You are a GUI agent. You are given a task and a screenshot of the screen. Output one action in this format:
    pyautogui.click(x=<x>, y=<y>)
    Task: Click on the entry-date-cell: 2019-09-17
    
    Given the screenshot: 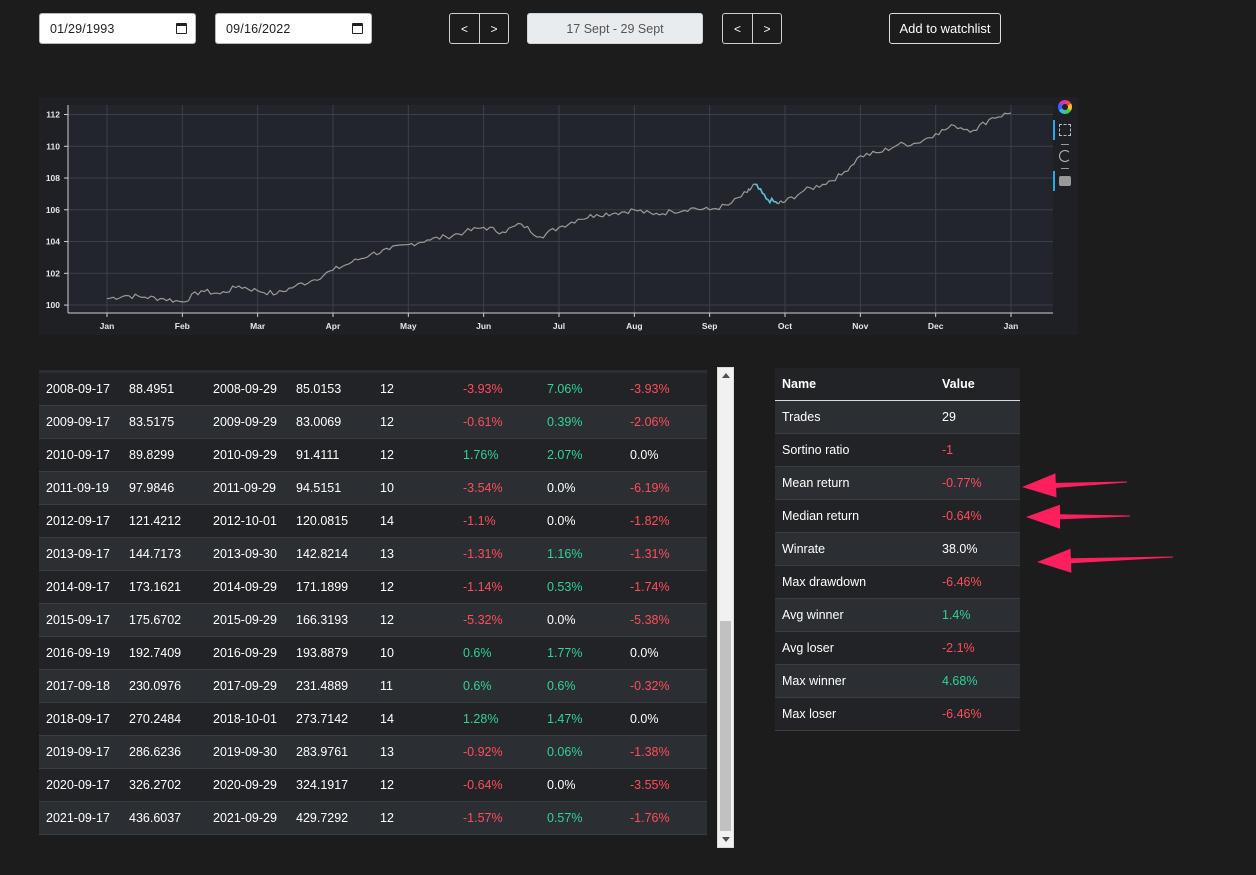 What is the action you would take?
    pyautogui.click(x=78, y=752)
    